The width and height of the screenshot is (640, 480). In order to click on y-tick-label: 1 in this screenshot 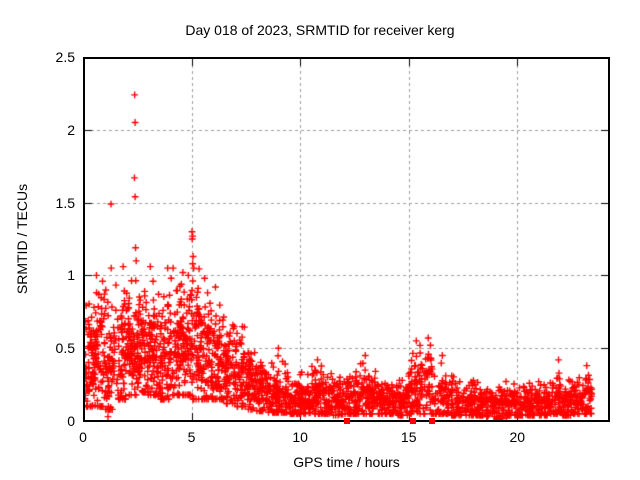, I will do `click(71, 275)`.